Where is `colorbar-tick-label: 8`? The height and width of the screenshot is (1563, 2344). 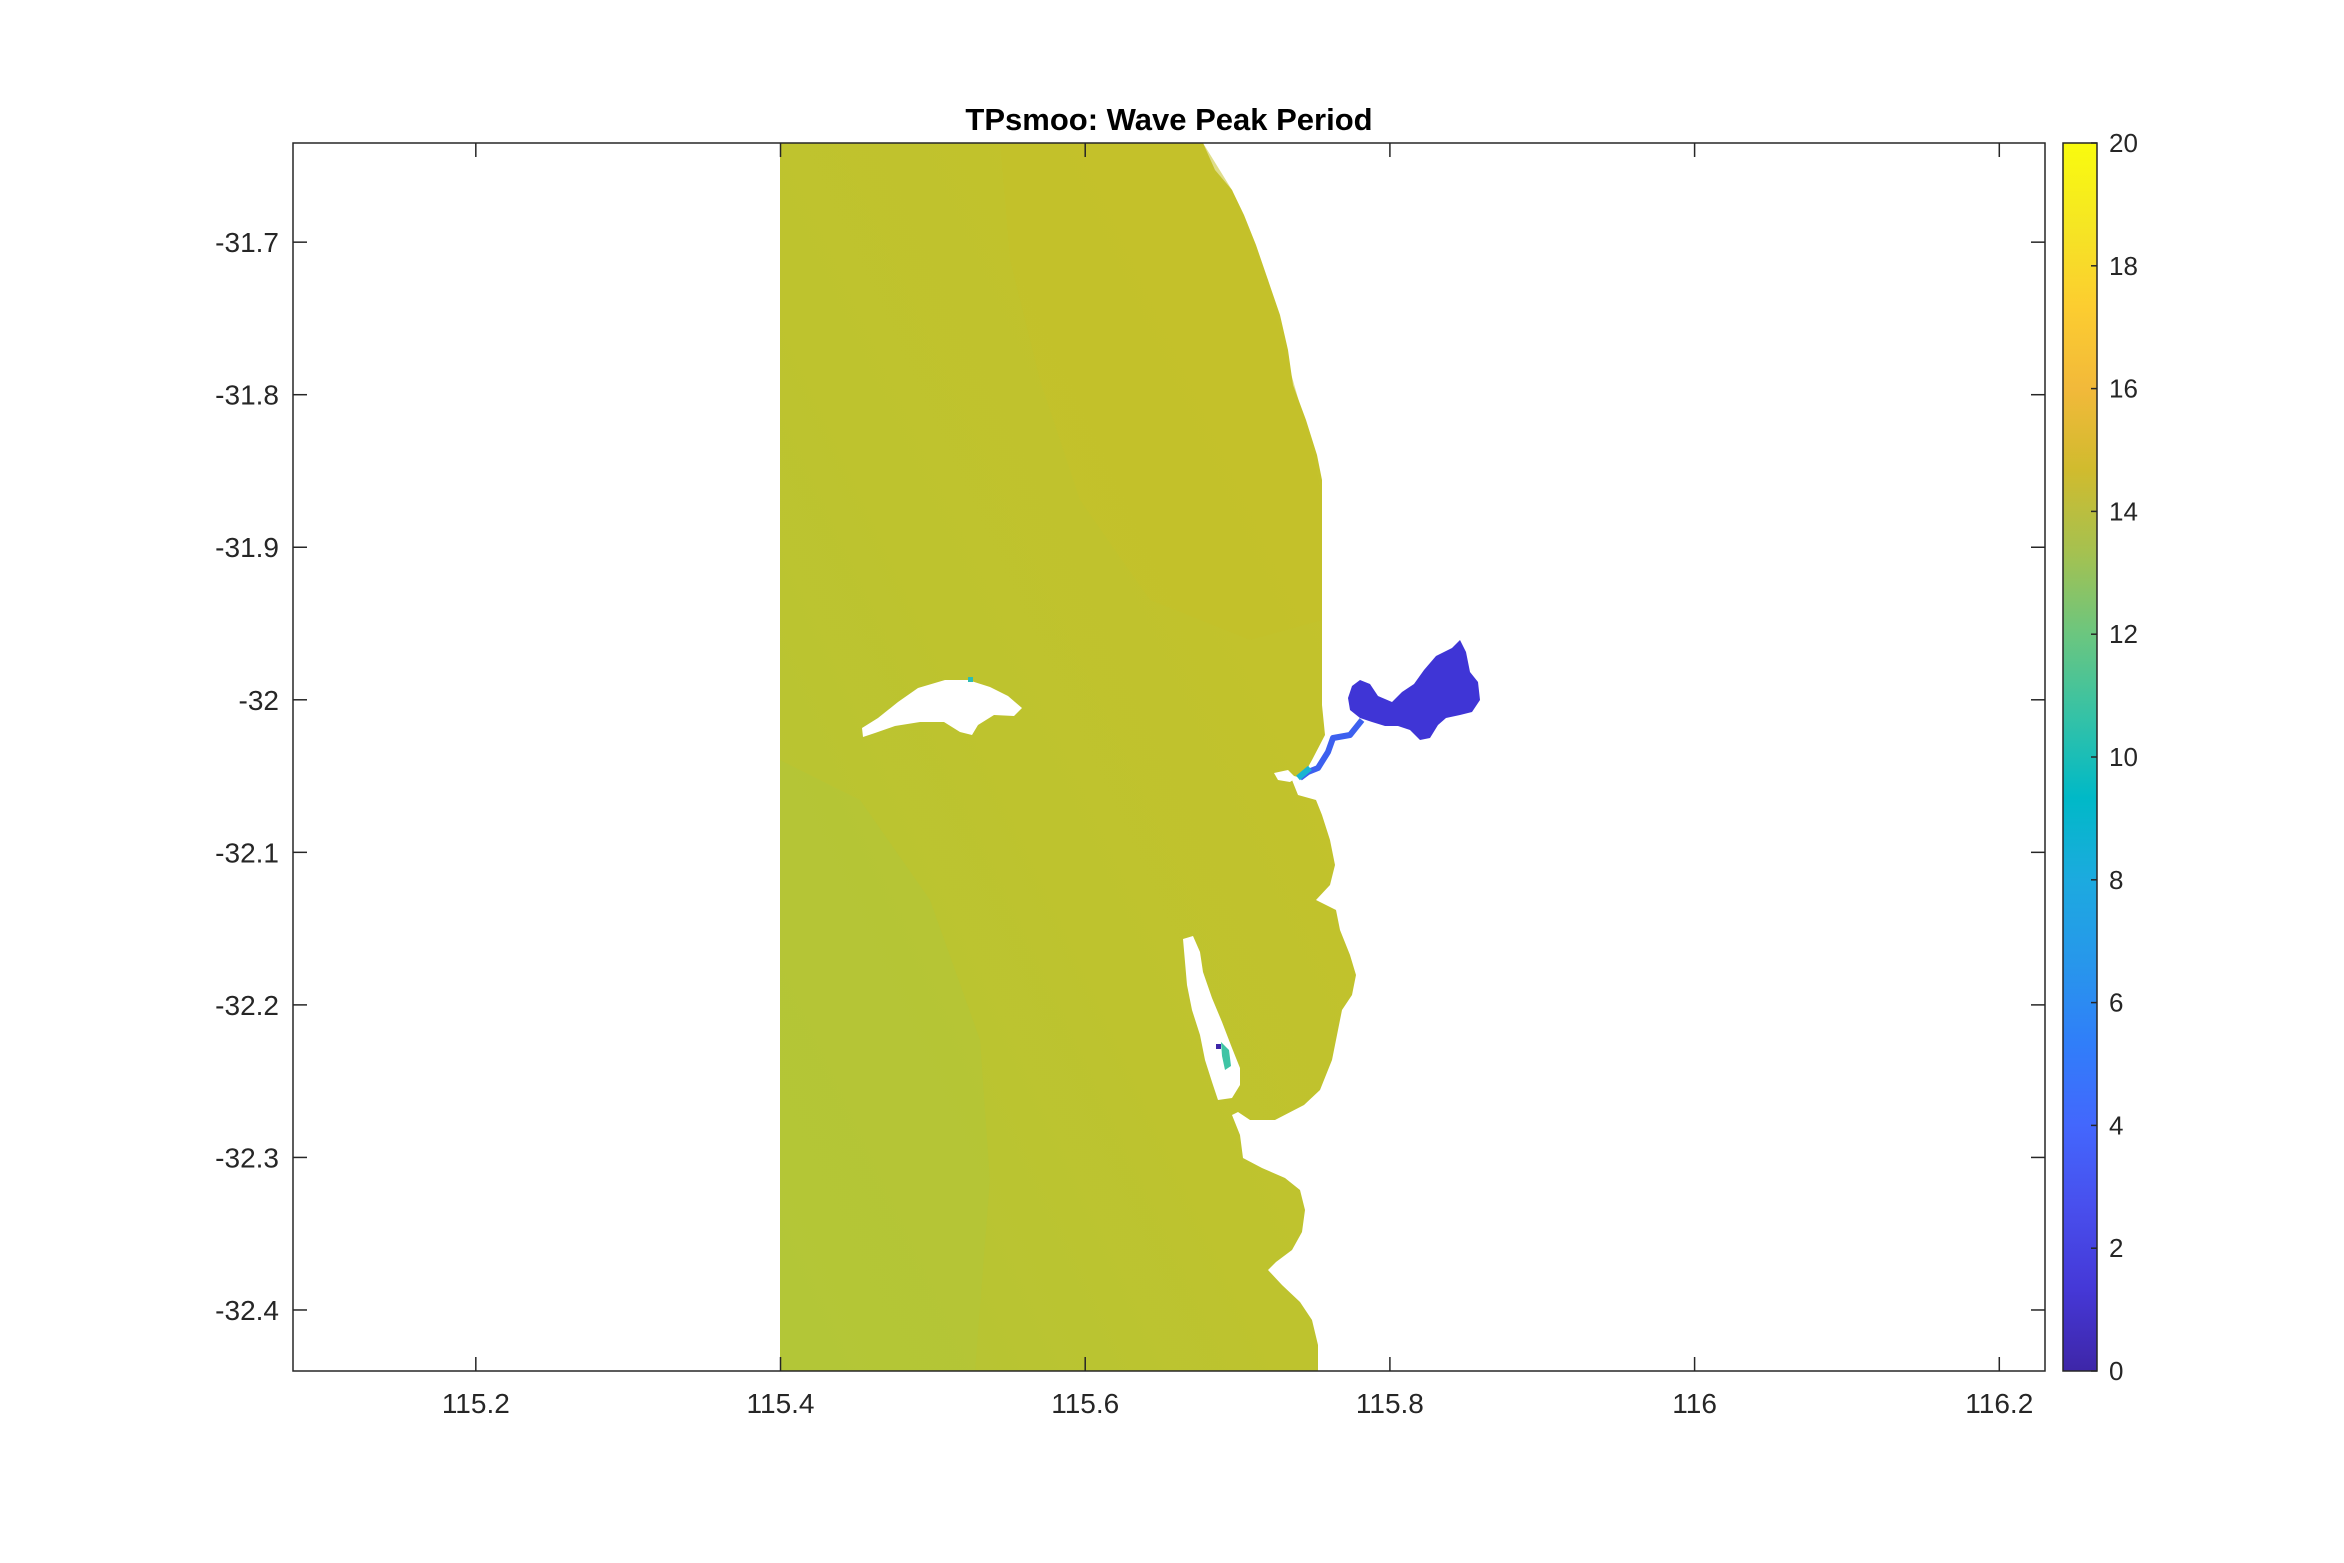
colorbar-tick-label: 8 is located at coordinates (2116, 880).